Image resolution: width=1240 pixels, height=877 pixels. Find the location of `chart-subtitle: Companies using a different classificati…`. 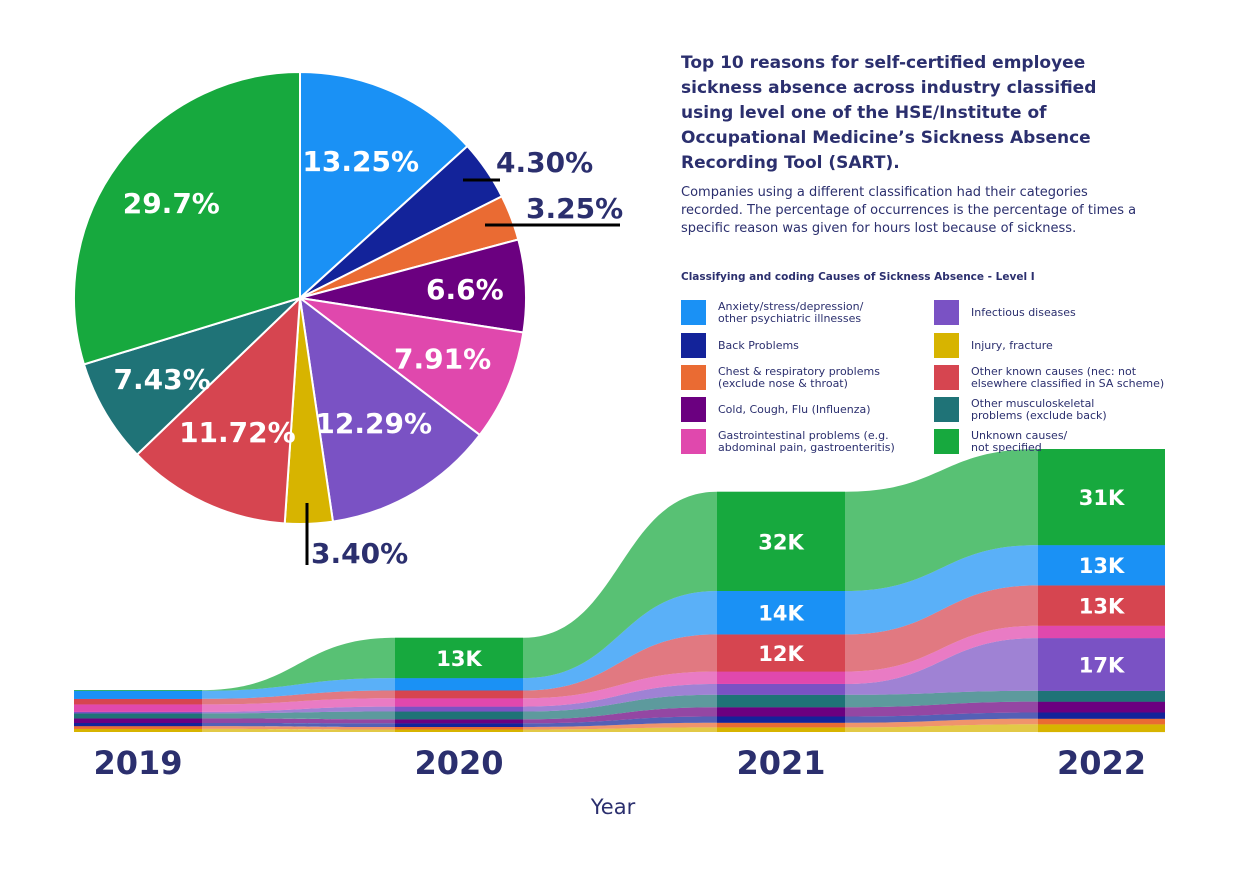

chart-subtitle: Companies using a different classificati… is located at coordinates (909, 210).